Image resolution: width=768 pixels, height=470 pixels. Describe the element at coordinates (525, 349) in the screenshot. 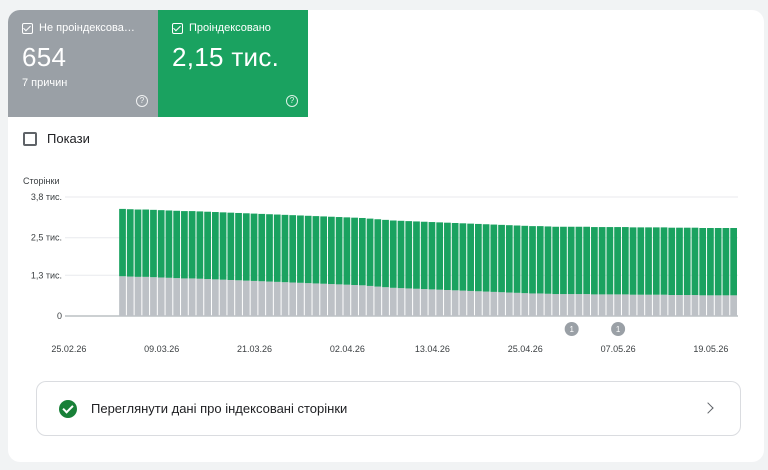

I see `x-tick-label: 25.04.26` at that location.